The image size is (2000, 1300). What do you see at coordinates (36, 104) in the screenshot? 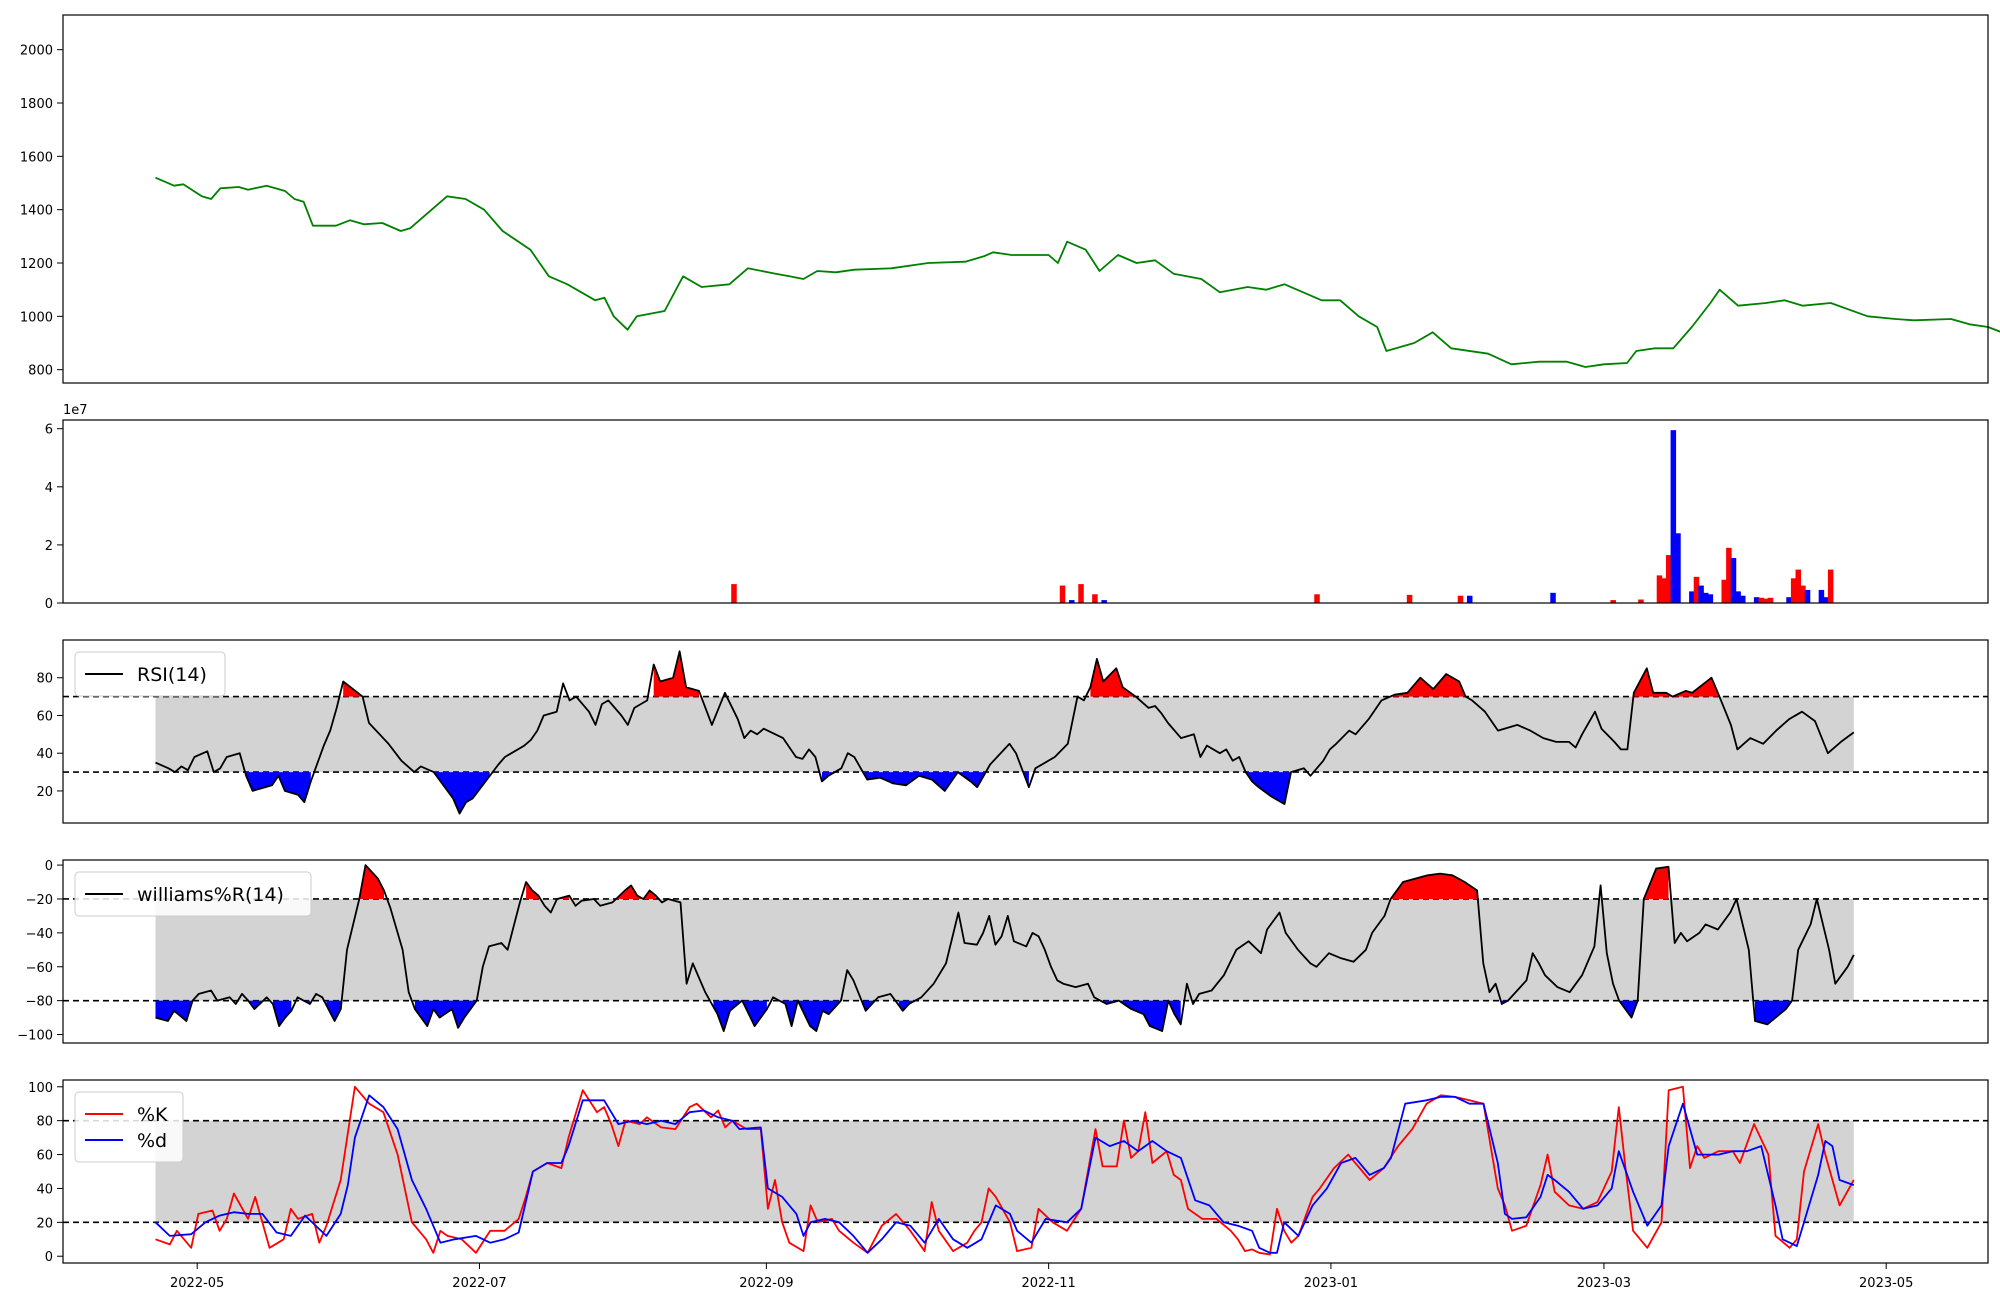
I see `price-ytick-label: 1800` at bounding box center [36, 104].